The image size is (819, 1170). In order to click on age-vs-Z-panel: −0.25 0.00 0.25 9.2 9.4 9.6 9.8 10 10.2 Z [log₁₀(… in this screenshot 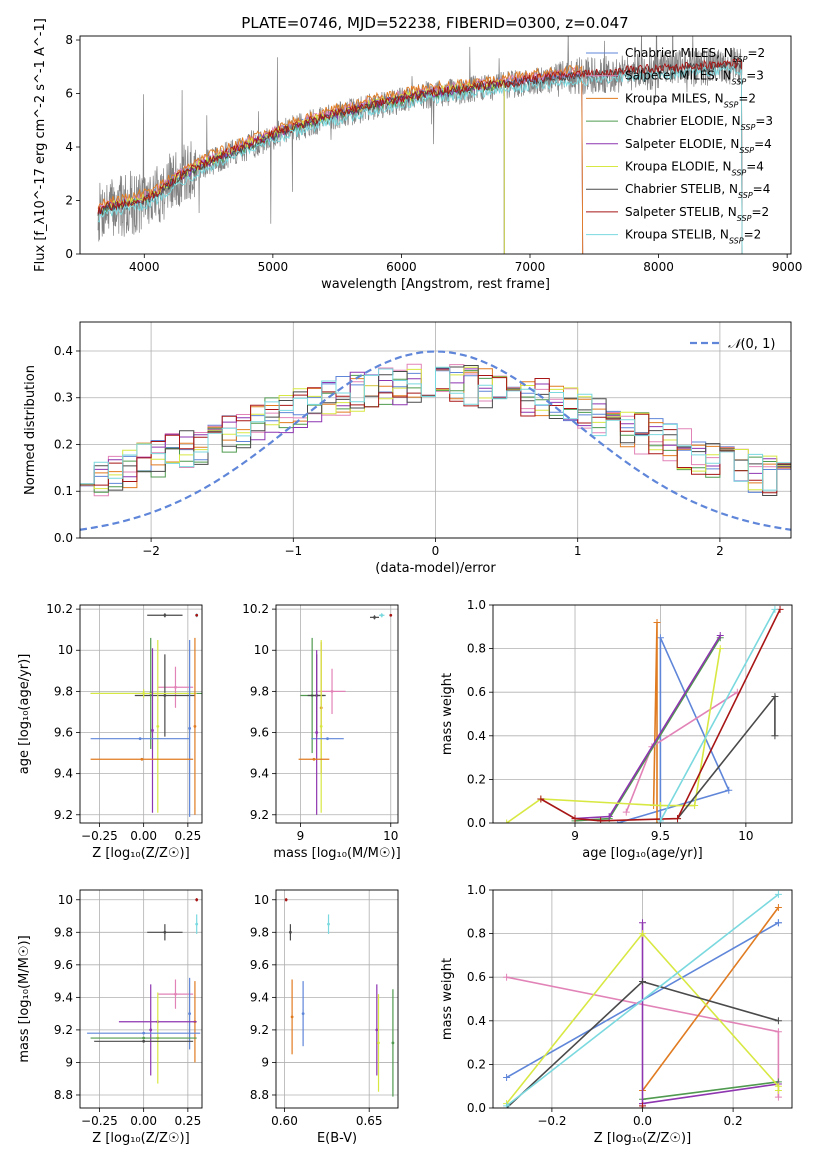, I will do `click(110, 731)`.